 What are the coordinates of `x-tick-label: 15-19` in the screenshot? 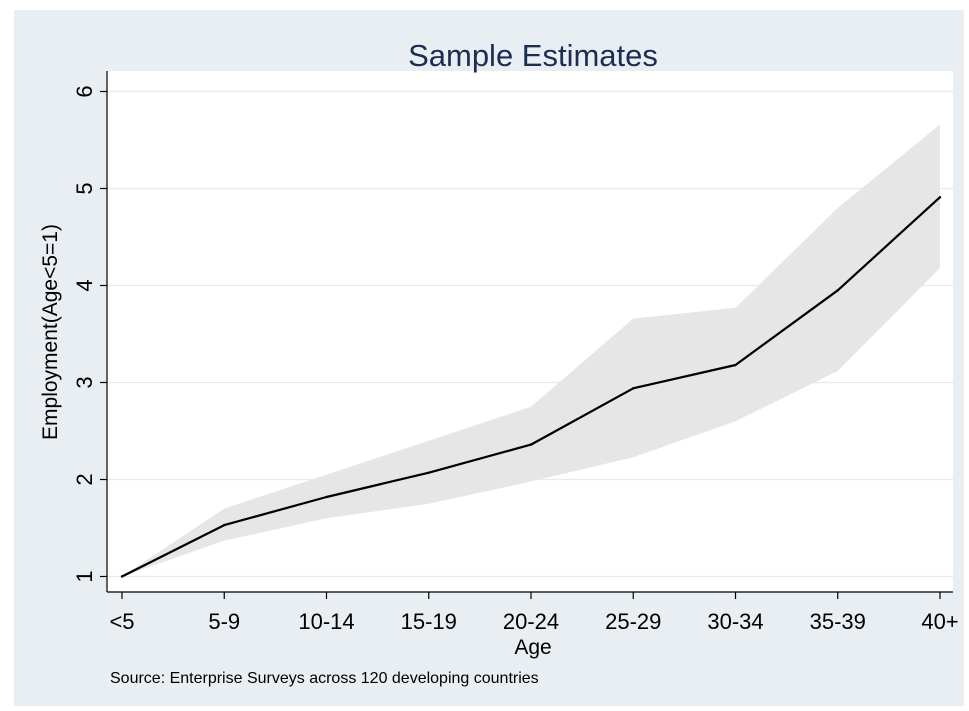 It's located at (429, 621).